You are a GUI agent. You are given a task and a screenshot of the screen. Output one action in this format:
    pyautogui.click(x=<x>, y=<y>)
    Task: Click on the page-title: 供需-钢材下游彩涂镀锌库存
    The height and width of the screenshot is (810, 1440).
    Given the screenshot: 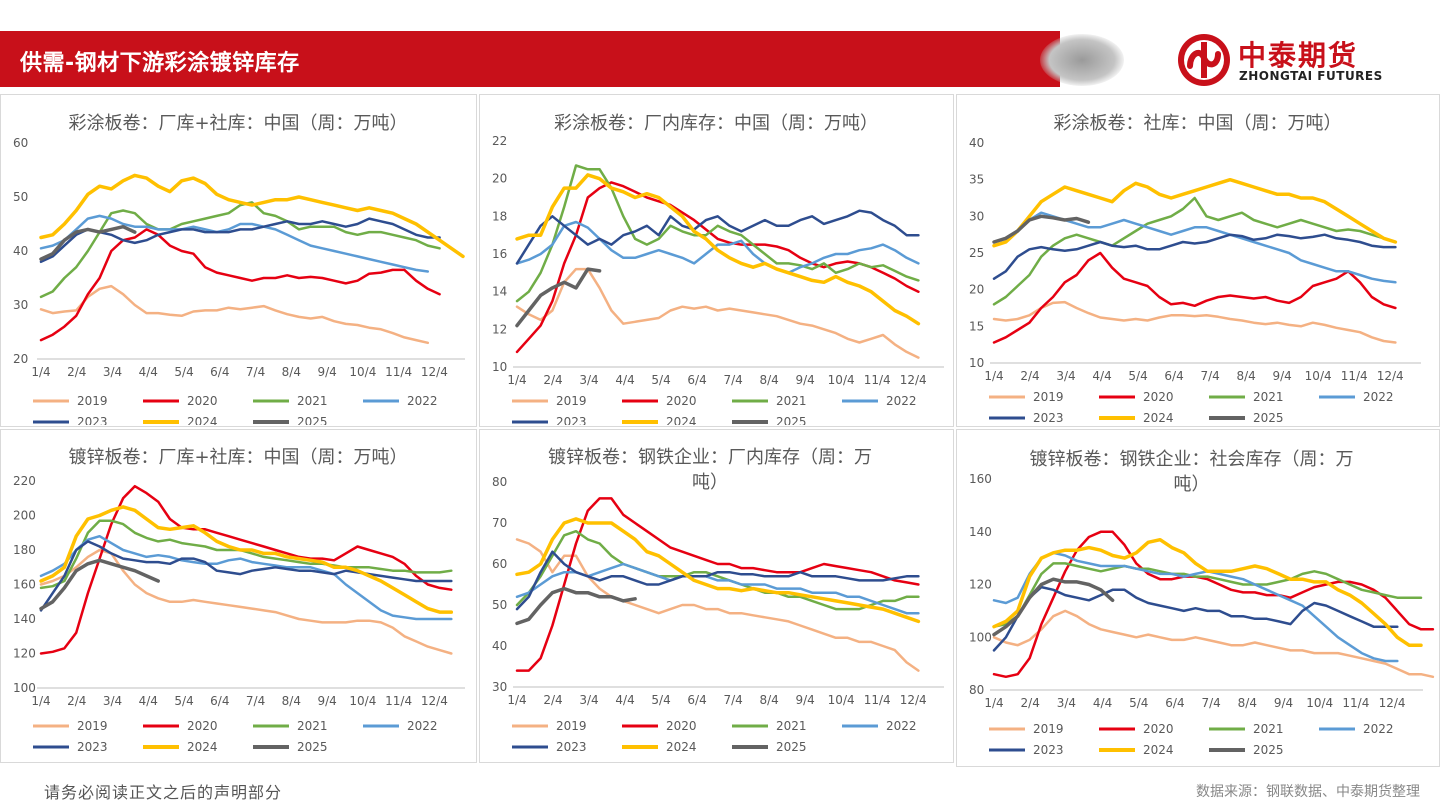 What is the action you would take?
    pyautogui.click(x=160, y=63)
    